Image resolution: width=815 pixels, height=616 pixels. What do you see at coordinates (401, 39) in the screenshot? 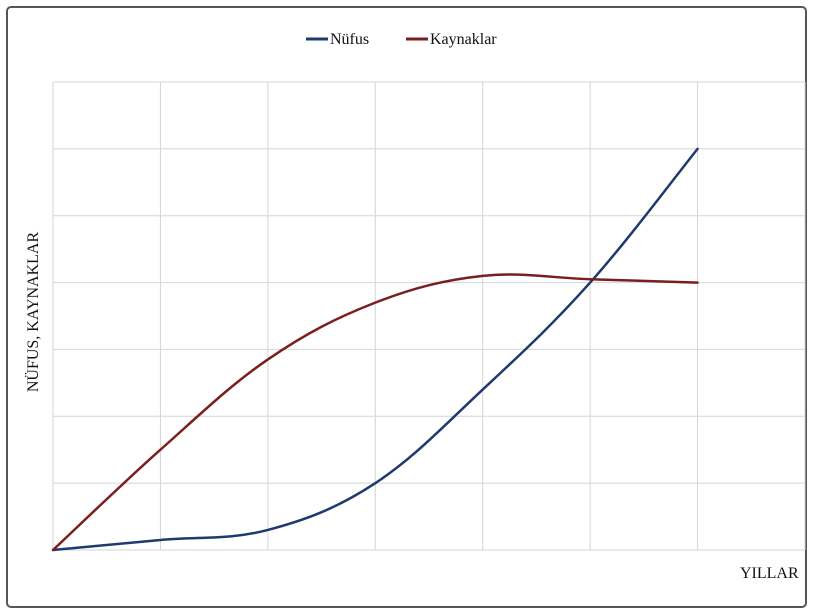
I see `legend: Nüfus Kaynaklar` at bounding box center [401, 39].